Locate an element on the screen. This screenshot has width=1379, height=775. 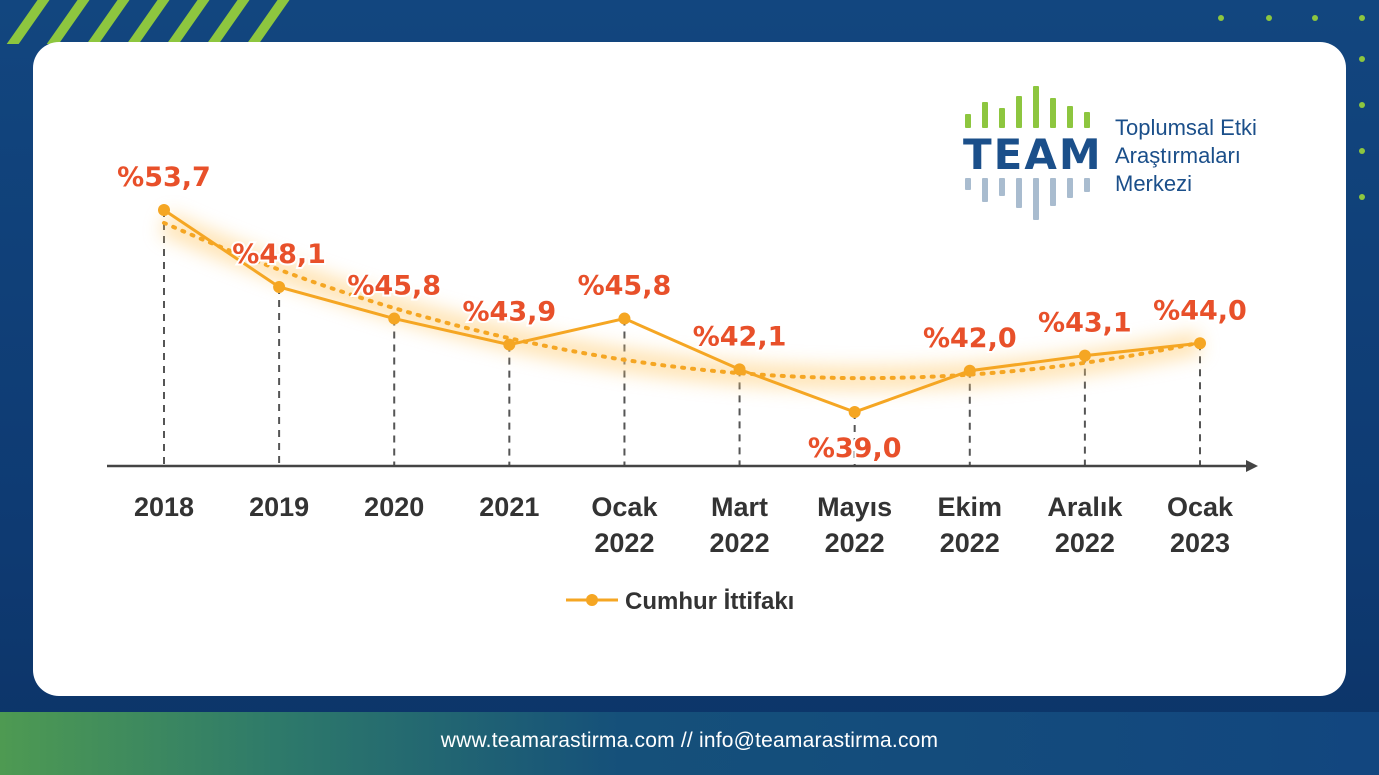
value-label: %43,9 is located at coordinates (509, 312).